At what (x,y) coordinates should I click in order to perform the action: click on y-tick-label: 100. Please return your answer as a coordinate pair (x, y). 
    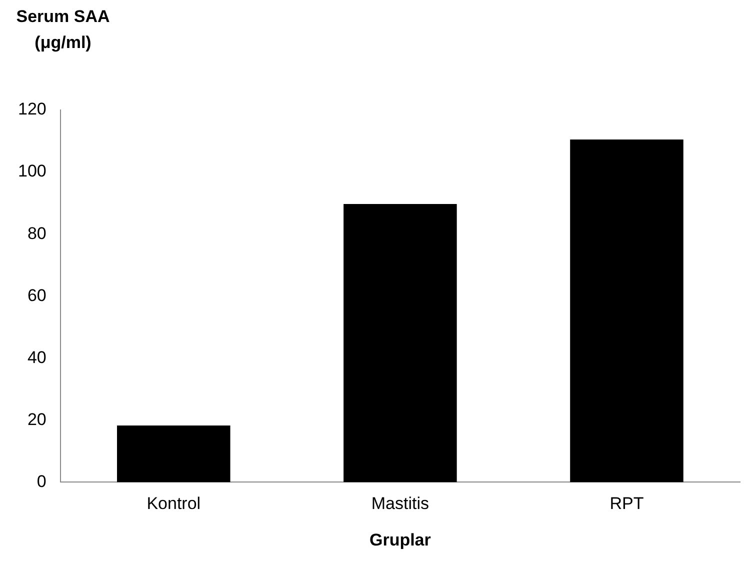
    Looking at the image, I should click on (32, 171).